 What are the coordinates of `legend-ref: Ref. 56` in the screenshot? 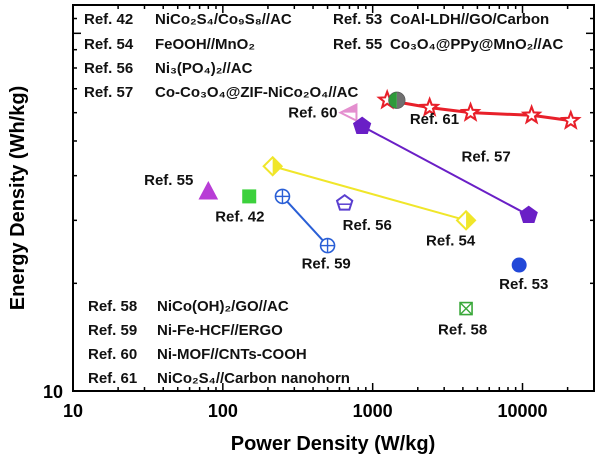 It's located at (108, 68).